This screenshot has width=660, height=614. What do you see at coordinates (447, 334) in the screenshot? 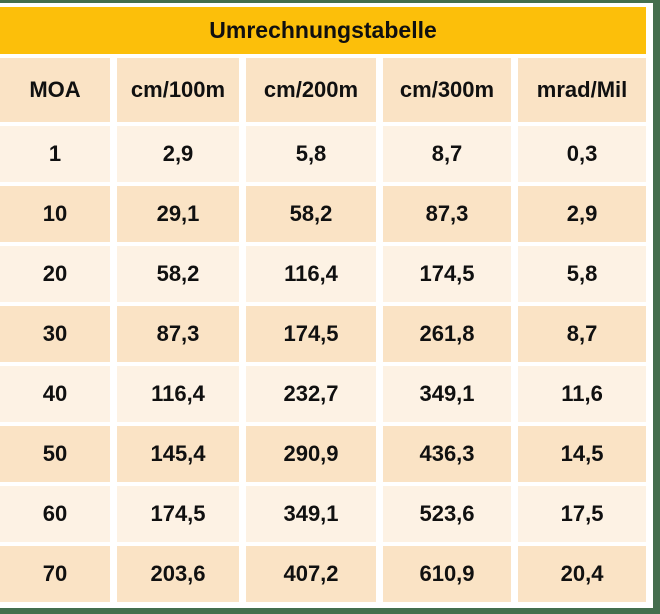
I see `conversion-value-cell: 261,8` at bounding box center [447, 334].